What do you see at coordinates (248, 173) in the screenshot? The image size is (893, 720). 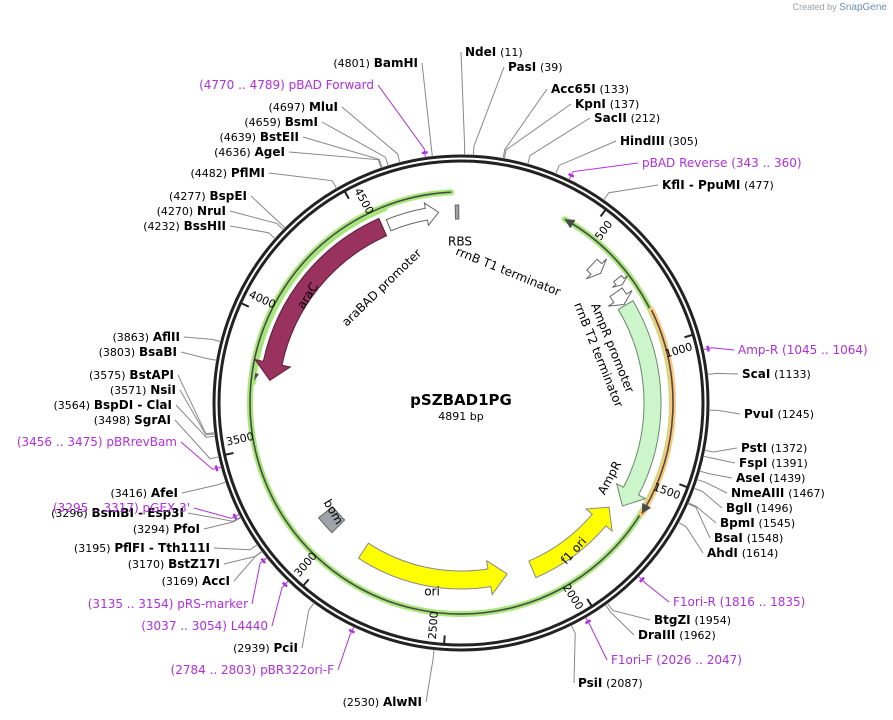 I see `enzyme-name: PflMI` at bounding box center [248, 173].